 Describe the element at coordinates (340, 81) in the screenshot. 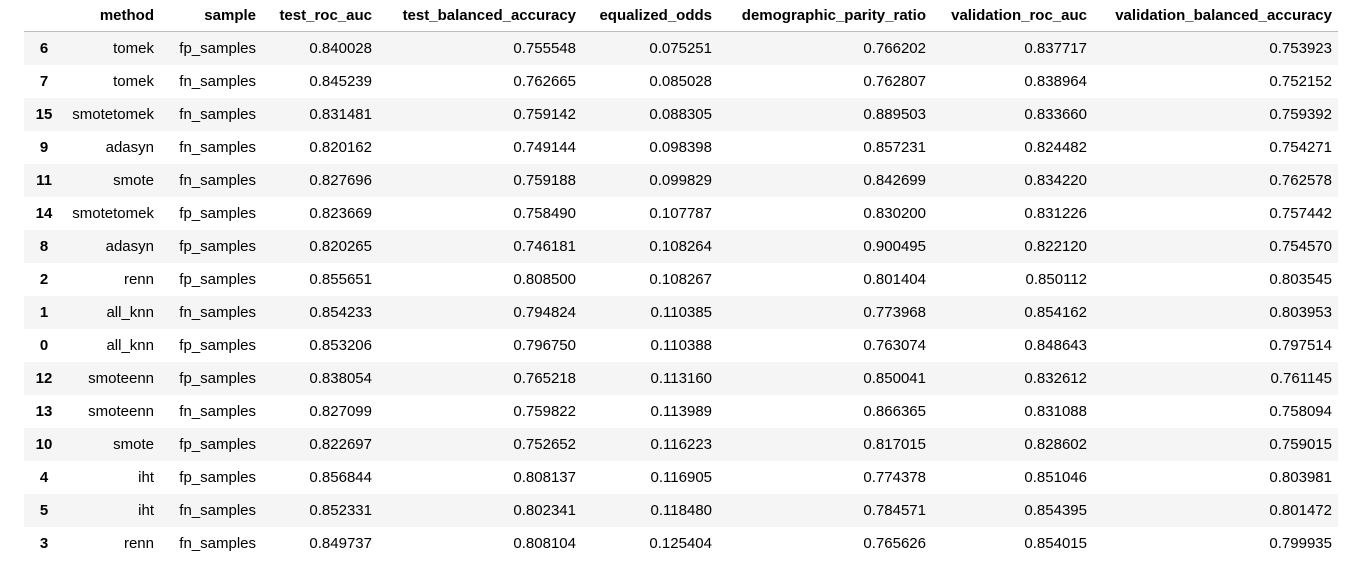

I see `test-roc-auc-cell: 0.845239` at that location.